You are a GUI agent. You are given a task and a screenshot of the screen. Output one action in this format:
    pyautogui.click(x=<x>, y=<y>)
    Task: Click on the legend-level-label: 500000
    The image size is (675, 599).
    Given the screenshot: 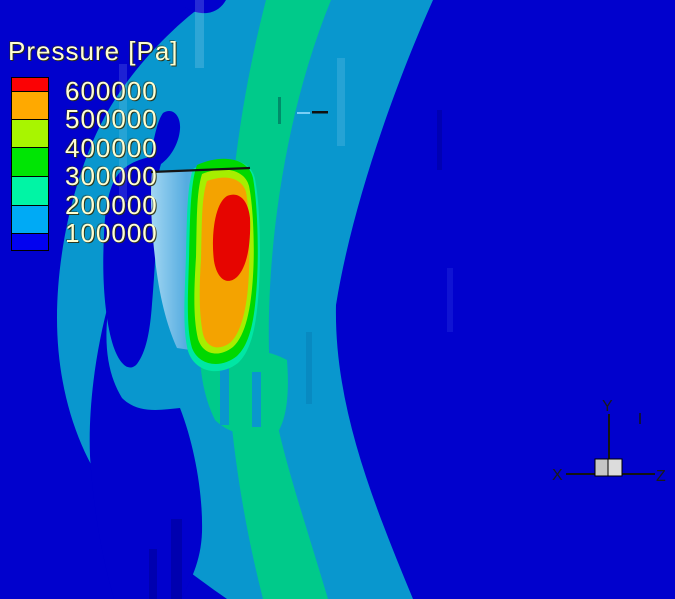 What is the action you would take?
    pyautogui.click(x=111, y=119)
    